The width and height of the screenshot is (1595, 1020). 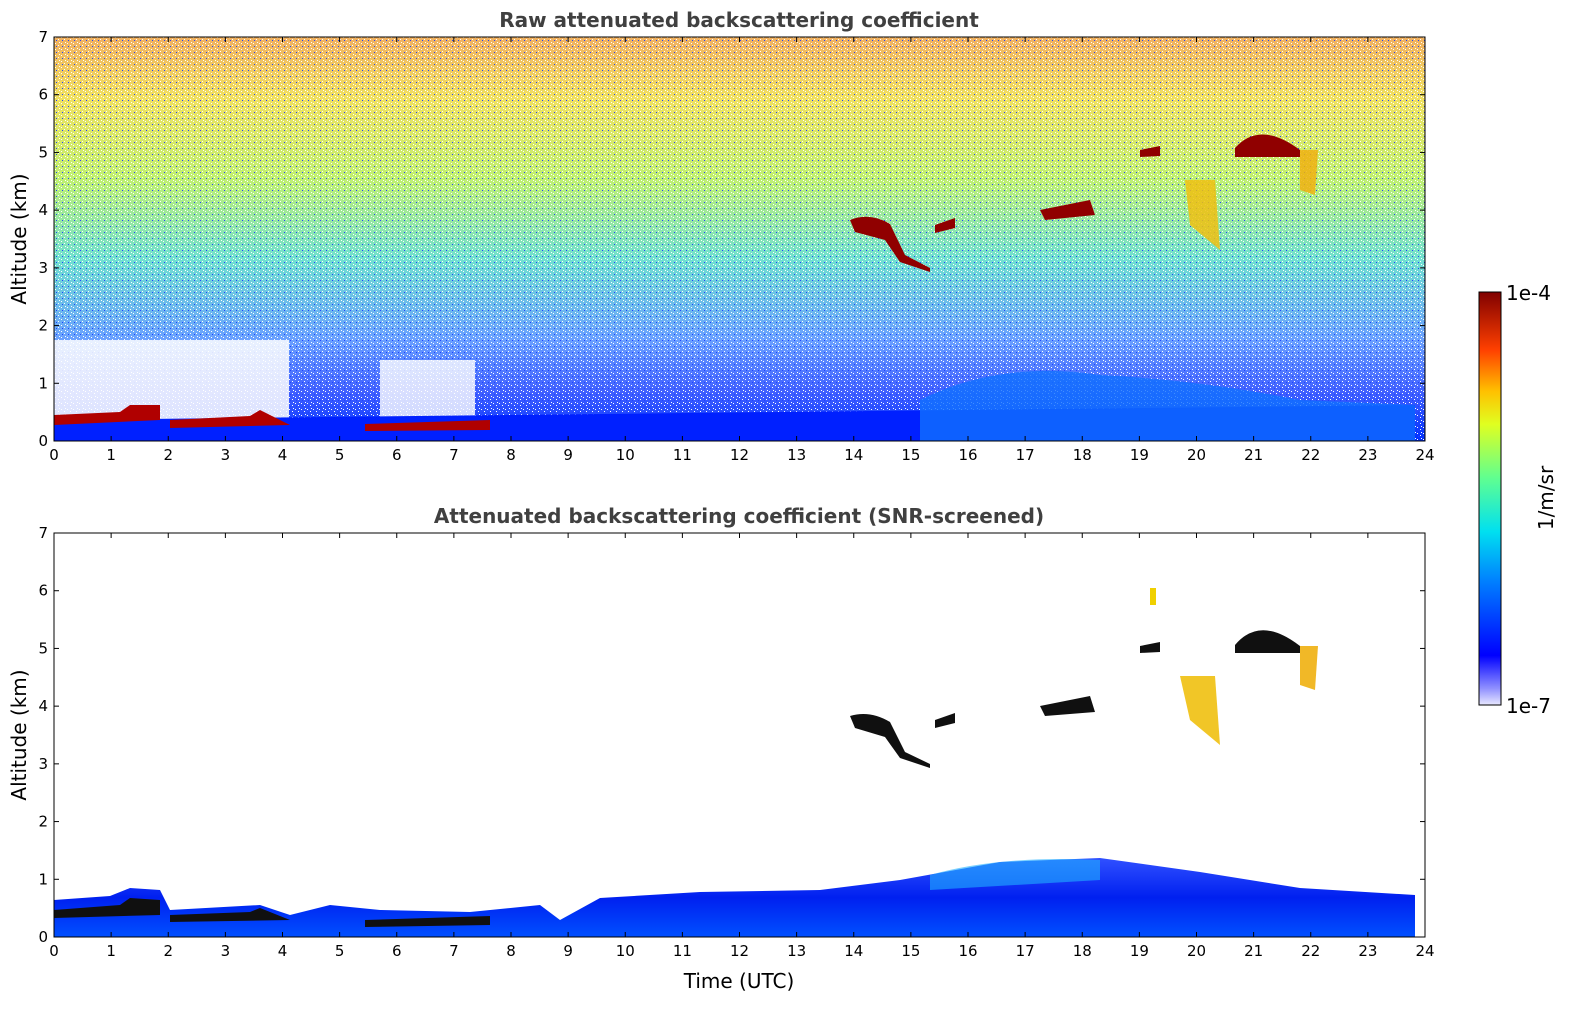 I want to click on panel-screened-xtick-label: 8, so click(x=511, y=951).